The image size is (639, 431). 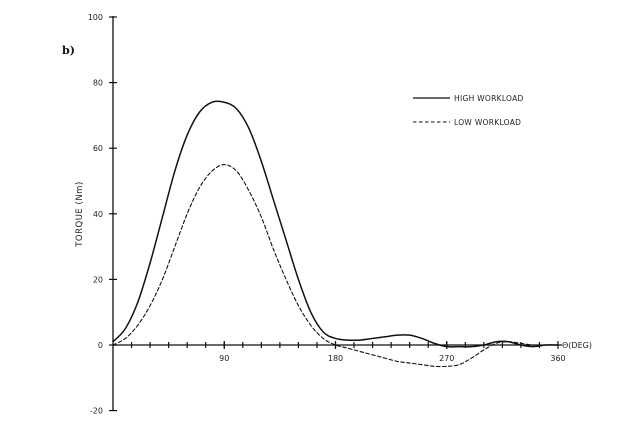 What do you see at coordinates (96, 411) in the screenshot?
I see `y-tick-label: -20` at bounding box center [96, 411].